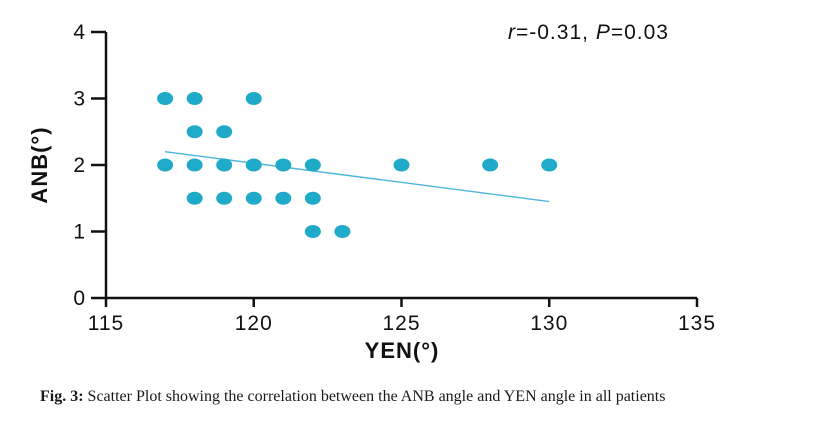  I want to click on y-axis-label: ANB(°), so click(39, 164).